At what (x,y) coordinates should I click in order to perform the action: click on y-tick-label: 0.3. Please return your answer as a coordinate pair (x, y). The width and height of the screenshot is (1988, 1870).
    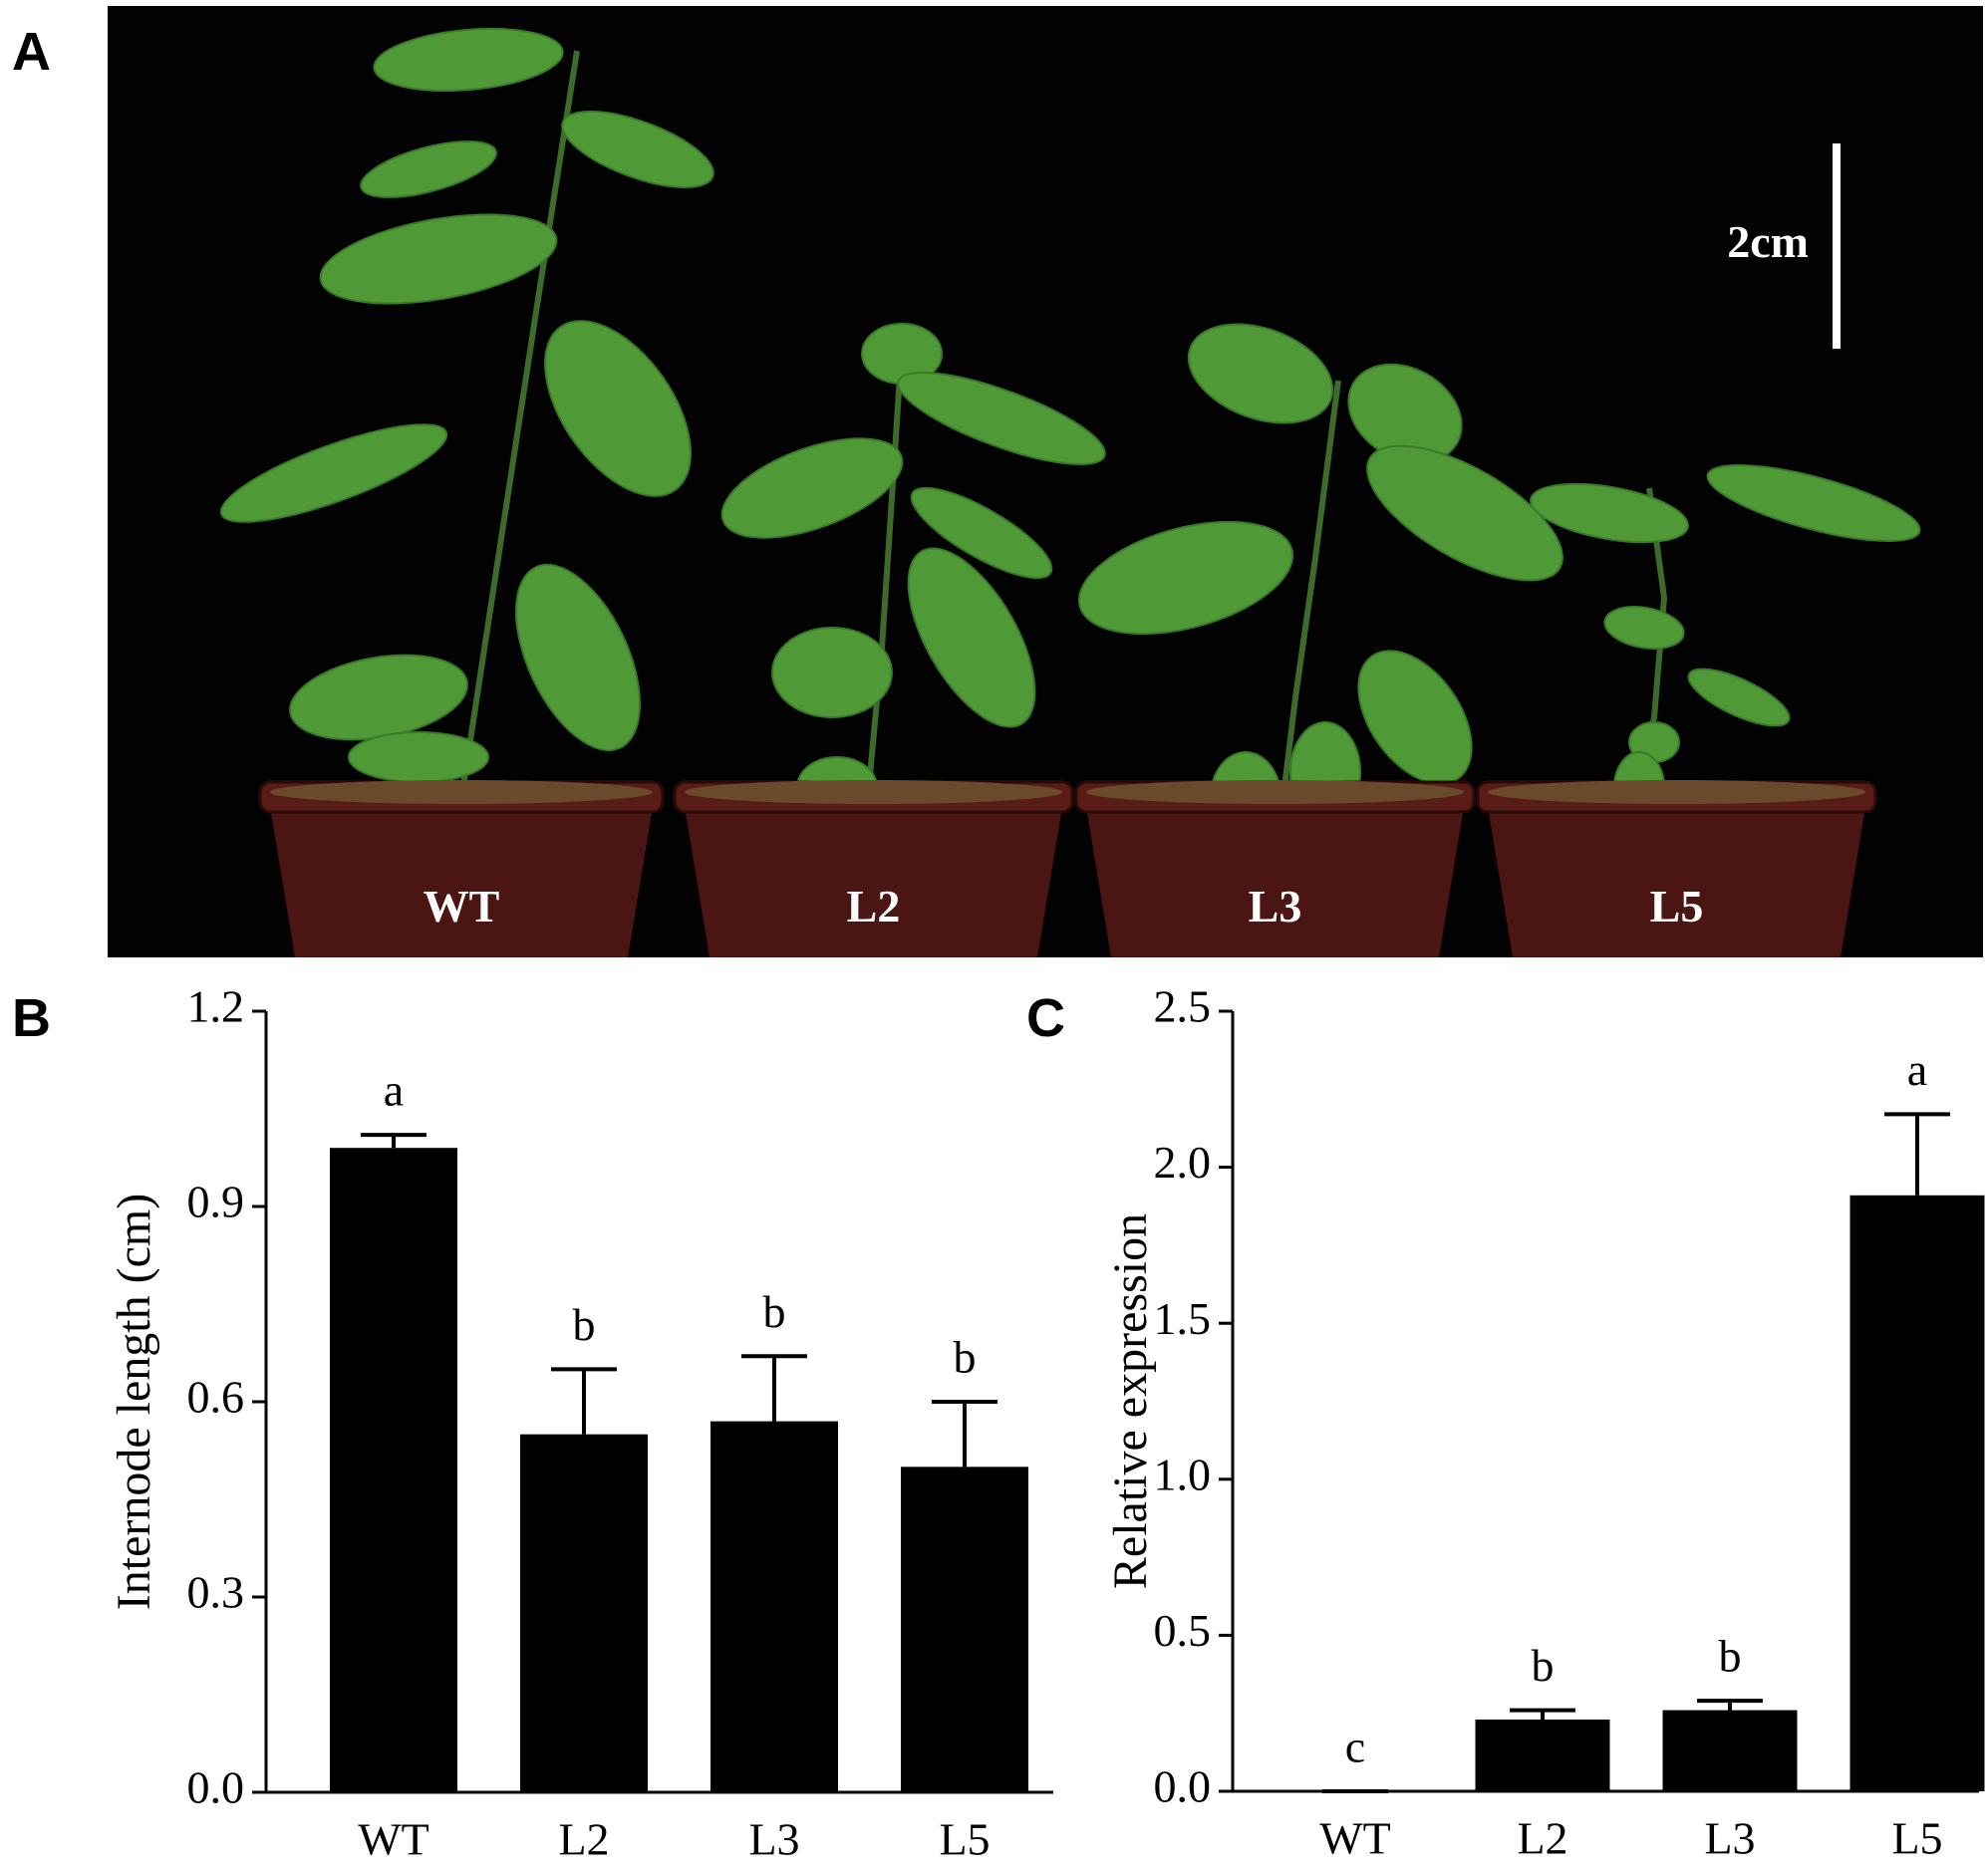
    Looking at the image, I should click on (216, 1592).